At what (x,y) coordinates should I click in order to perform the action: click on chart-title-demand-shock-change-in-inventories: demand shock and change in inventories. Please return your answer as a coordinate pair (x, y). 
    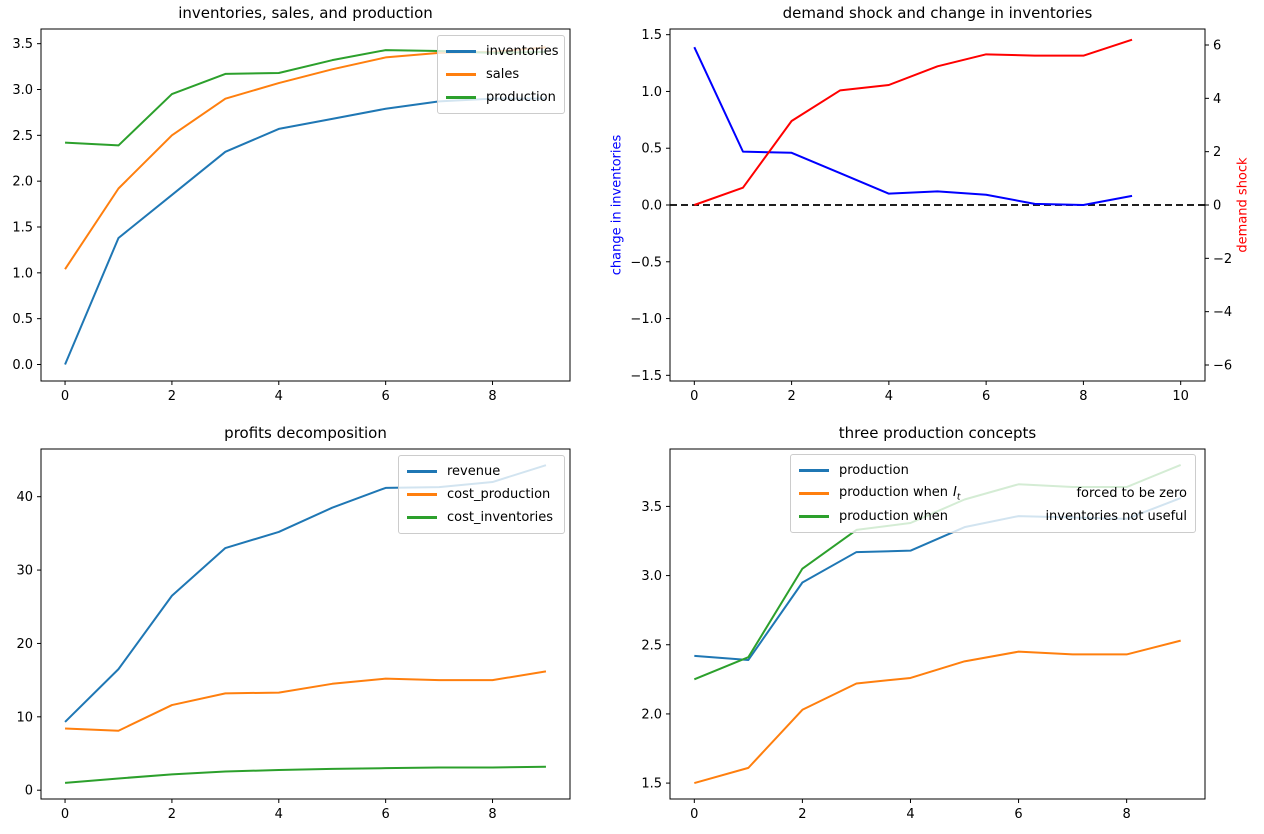
    Looking at the image, I should click on (937, 13).